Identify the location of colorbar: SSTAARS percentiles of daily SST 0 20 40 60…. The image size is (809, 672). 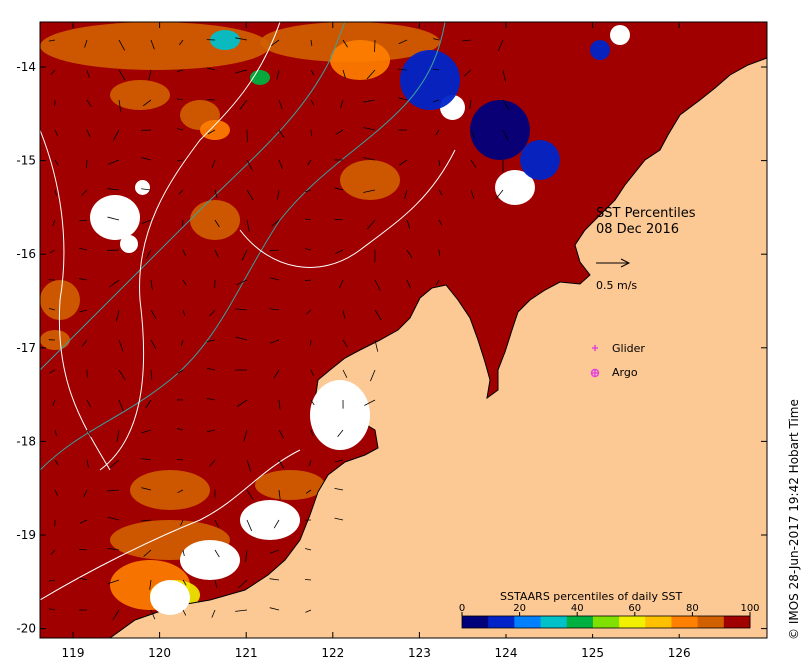
(609, 610).